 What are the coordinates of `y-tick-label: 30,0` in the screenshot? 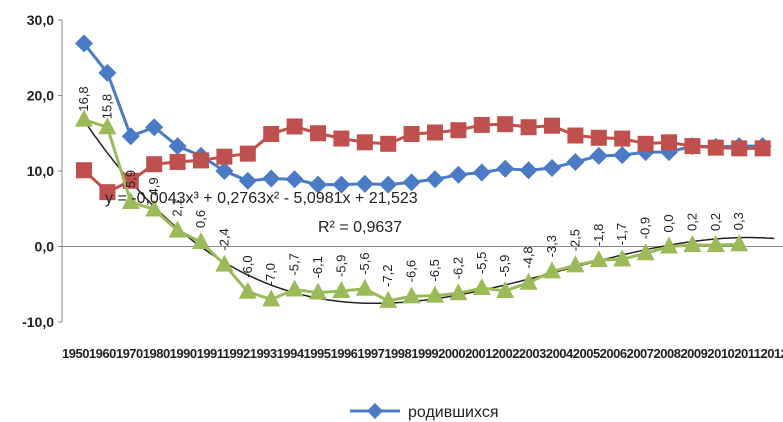 It's located at (40, 20).